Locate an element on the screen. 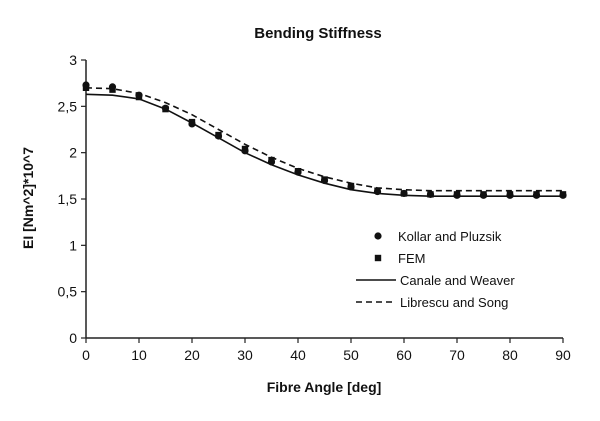 The height and width of the screenshot is (421, 600). legend-item-librescu-and-song: Librescu and Song is located at coordinates (432, 302).